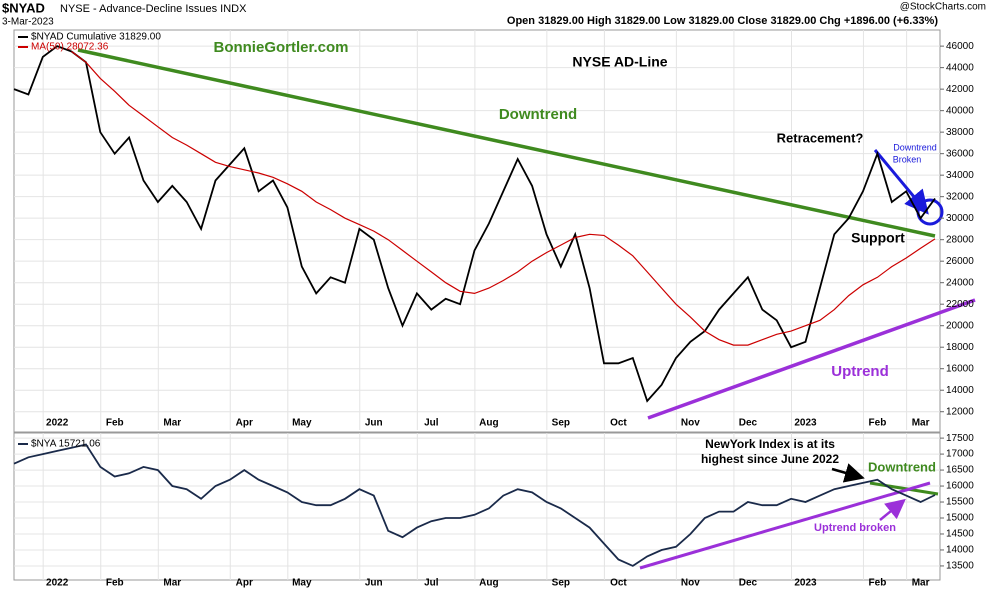  Describe the element at coordinates (820, 137) in the screenshot. I see `retracement-label: Retracement?` at that location.